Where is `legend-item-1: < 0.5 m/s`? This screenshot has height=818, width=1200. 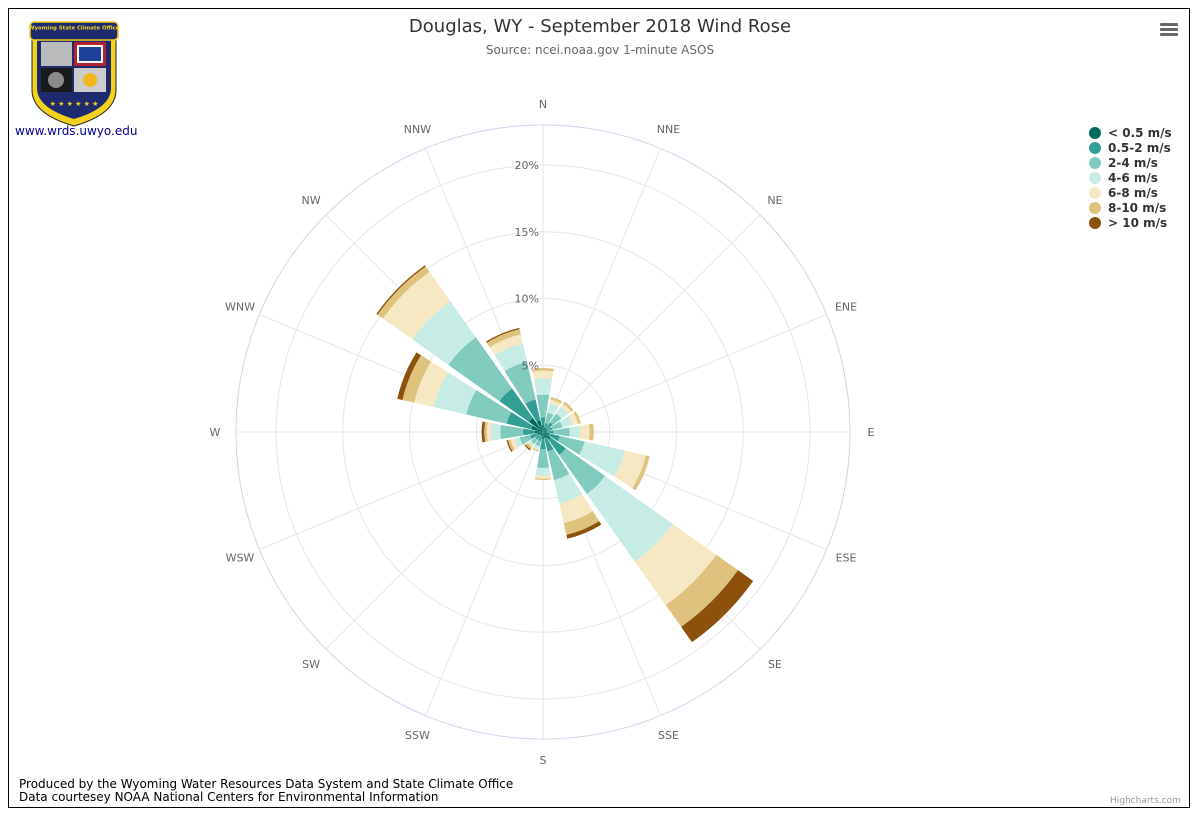
legend-item-1: < 0.5 m/s is located at coordinates (1130, 132).